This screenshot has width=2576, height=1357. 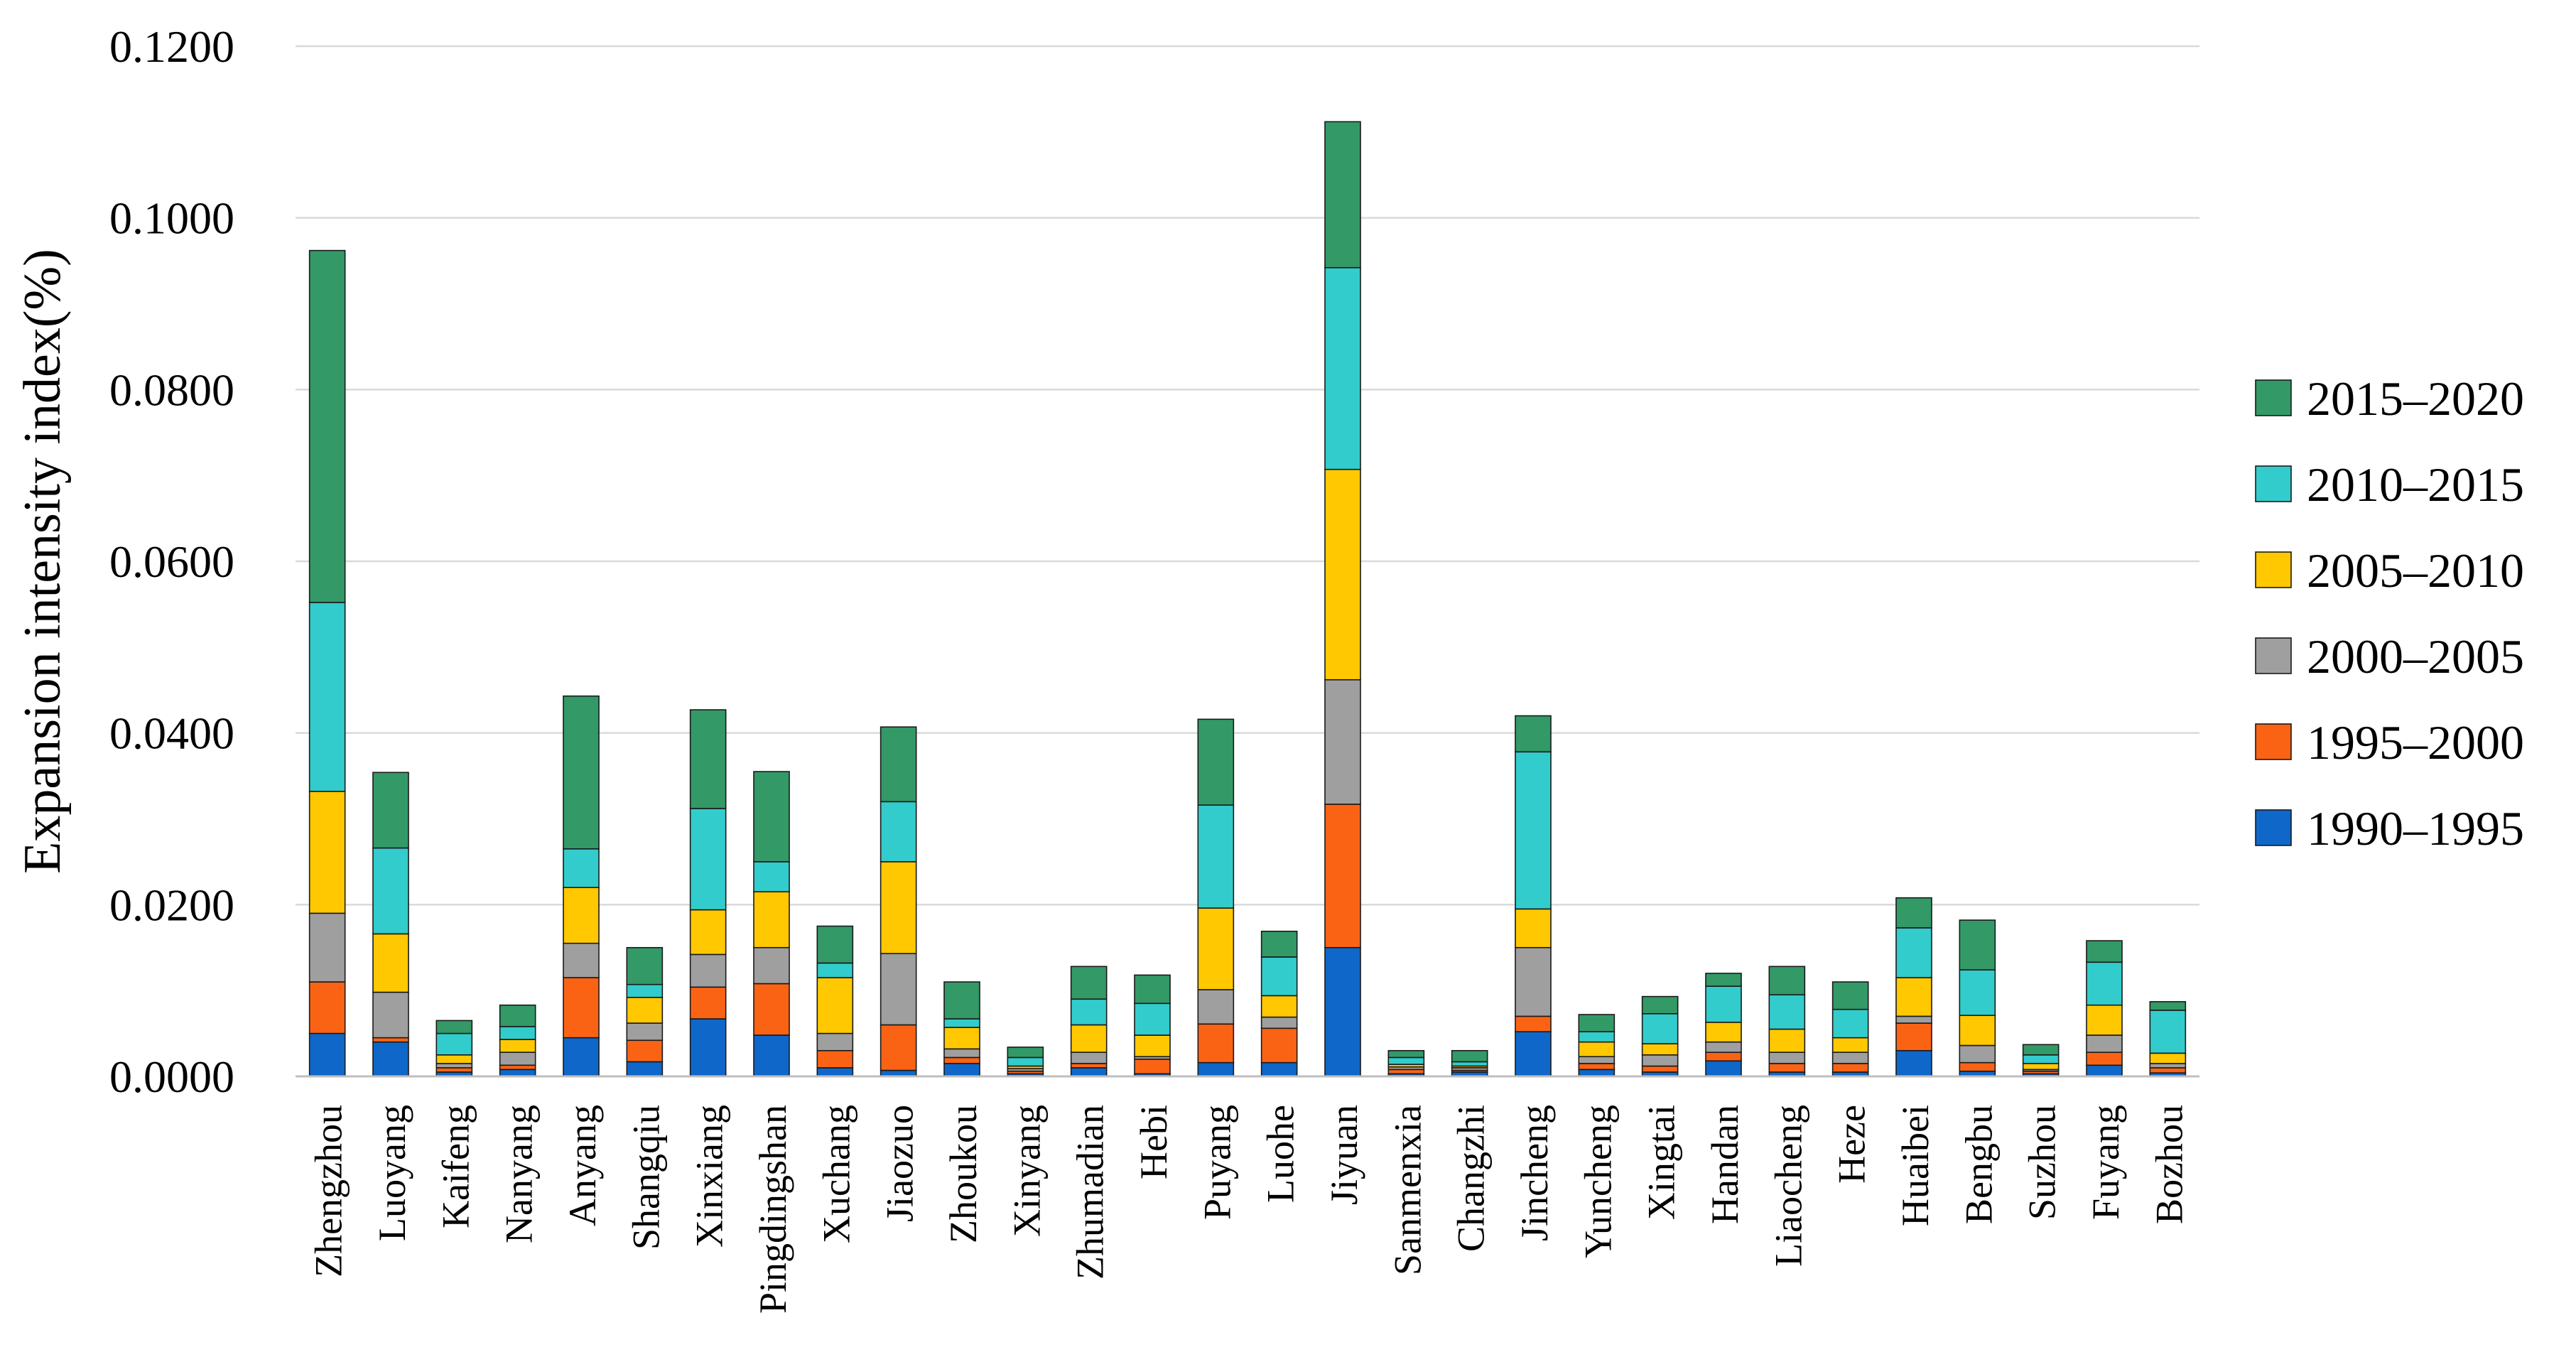 I want to click on legend-item: 2015–2020, so click(x=2389, y=399).